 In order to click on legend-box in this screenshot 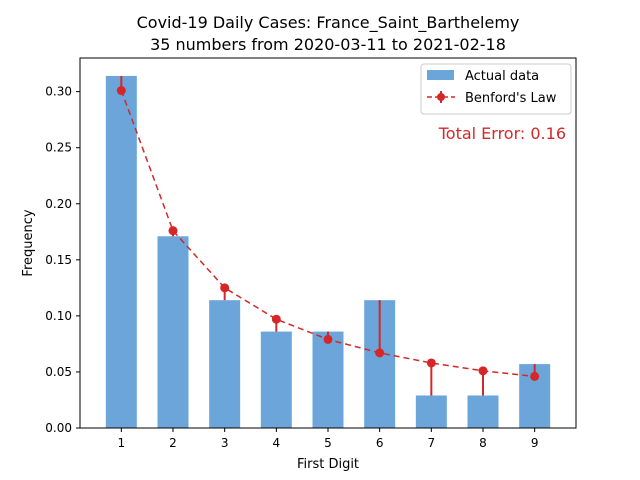, I will do `click(496, 89)`.